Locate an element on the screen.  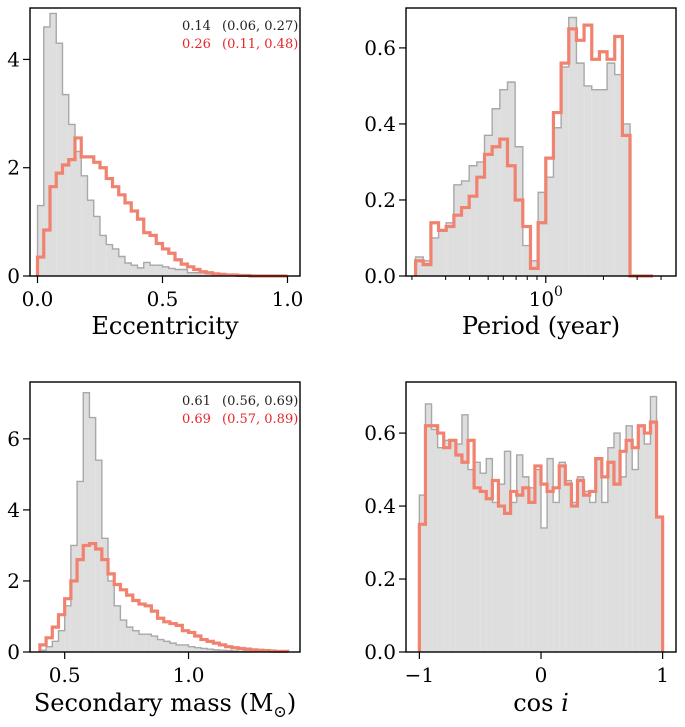
y-tick-label: 2 is located at coordinates (13, 168).